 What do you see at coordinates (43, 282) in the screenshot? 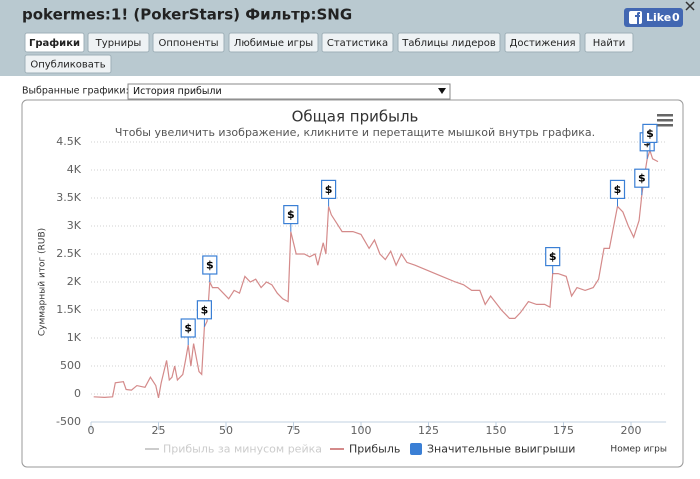
I see `y-axis-title: Суммарный итог (RUB)` at bounding box center [43, 282].